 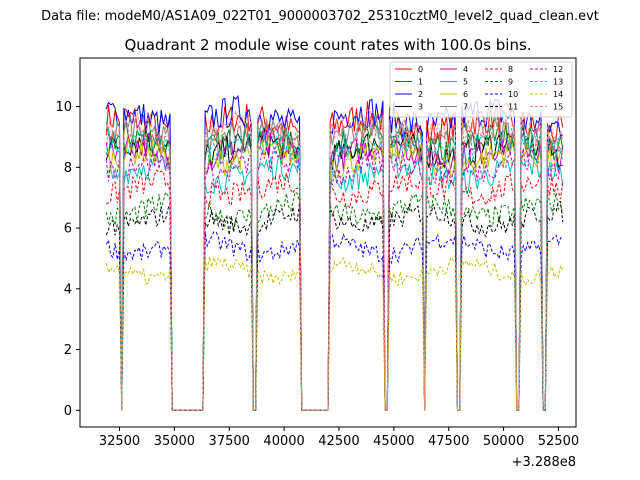 What do you see at coordinates (338, 441) in the screenshot?
I see `x-tick-label: 42500` at bounding box center [338, 441].